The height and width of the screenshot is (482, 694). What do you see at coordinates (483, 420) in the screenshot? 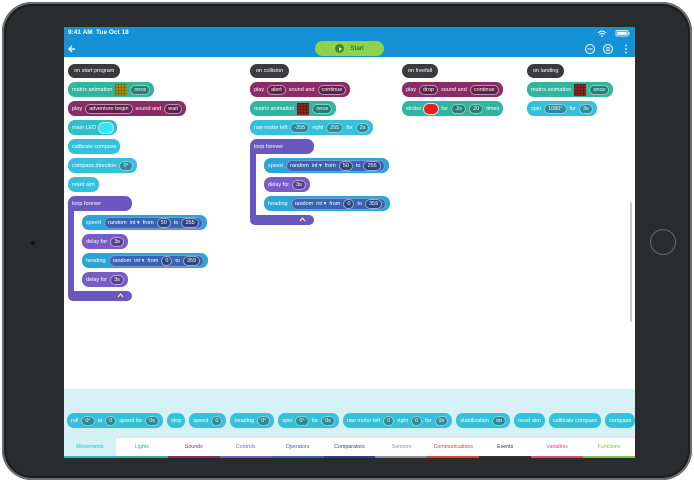
I see `code-block: stabilization on` at bounding box center [483, 420].